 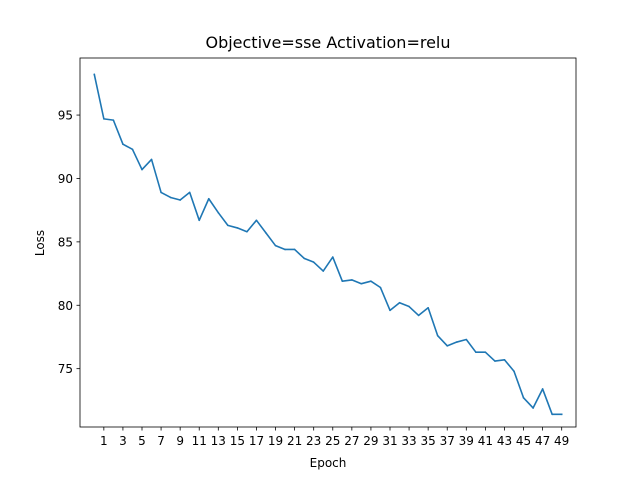 What do you see at coordinates (180, 441) in the screenshot?
I see `x-tick-label: 9` at bounding box center [180, 441].